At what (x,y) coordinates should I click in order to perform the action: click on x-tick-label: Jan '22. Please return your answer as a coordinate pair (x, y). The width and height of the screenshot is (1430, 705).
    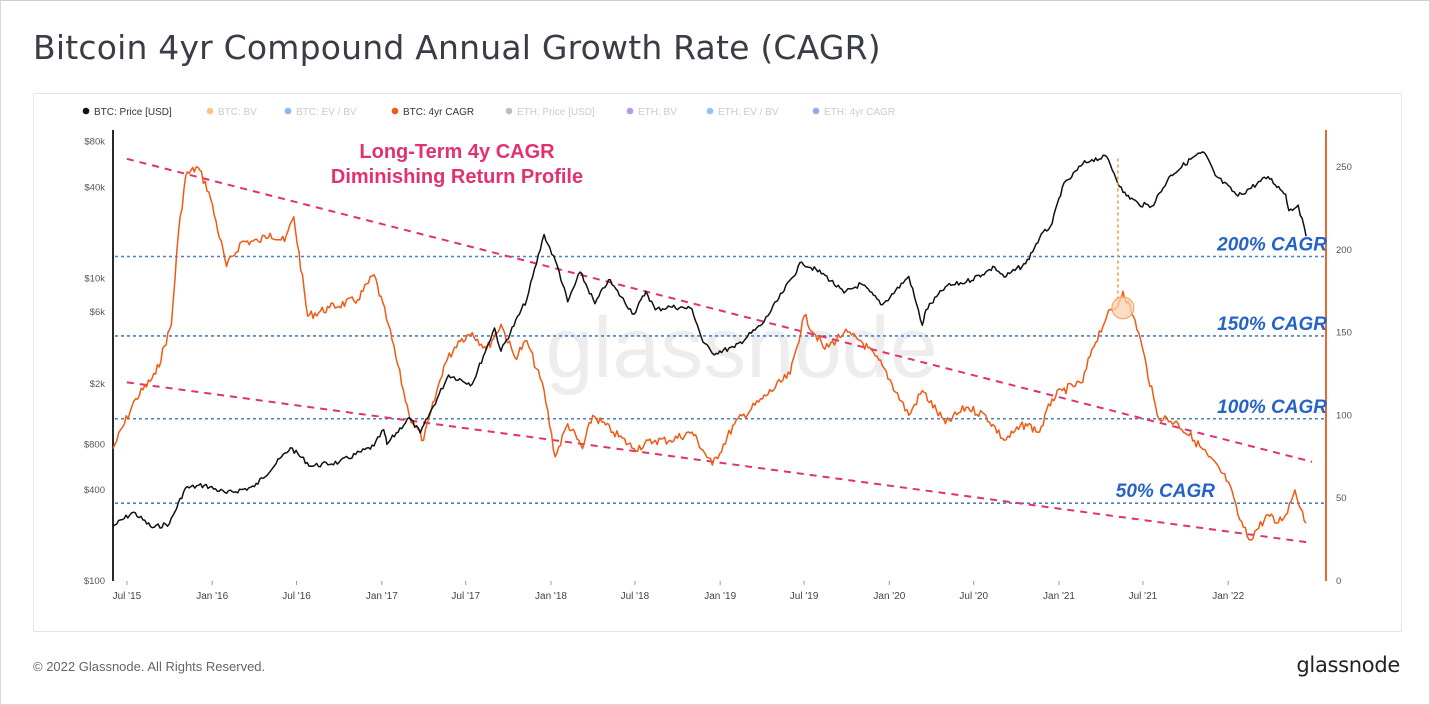
    Looking at the image, I should click on (1228, 596).